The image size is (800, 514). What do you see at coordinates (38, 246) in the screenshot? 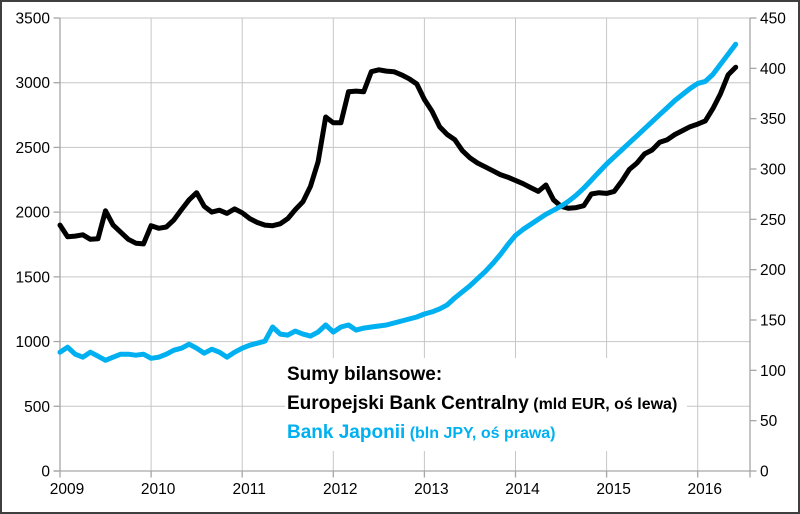
I see `left-axis-ticks-and-labels: 0 500 1000 1500 2000 2500 3000 3500` at bounding box center [38, 246].